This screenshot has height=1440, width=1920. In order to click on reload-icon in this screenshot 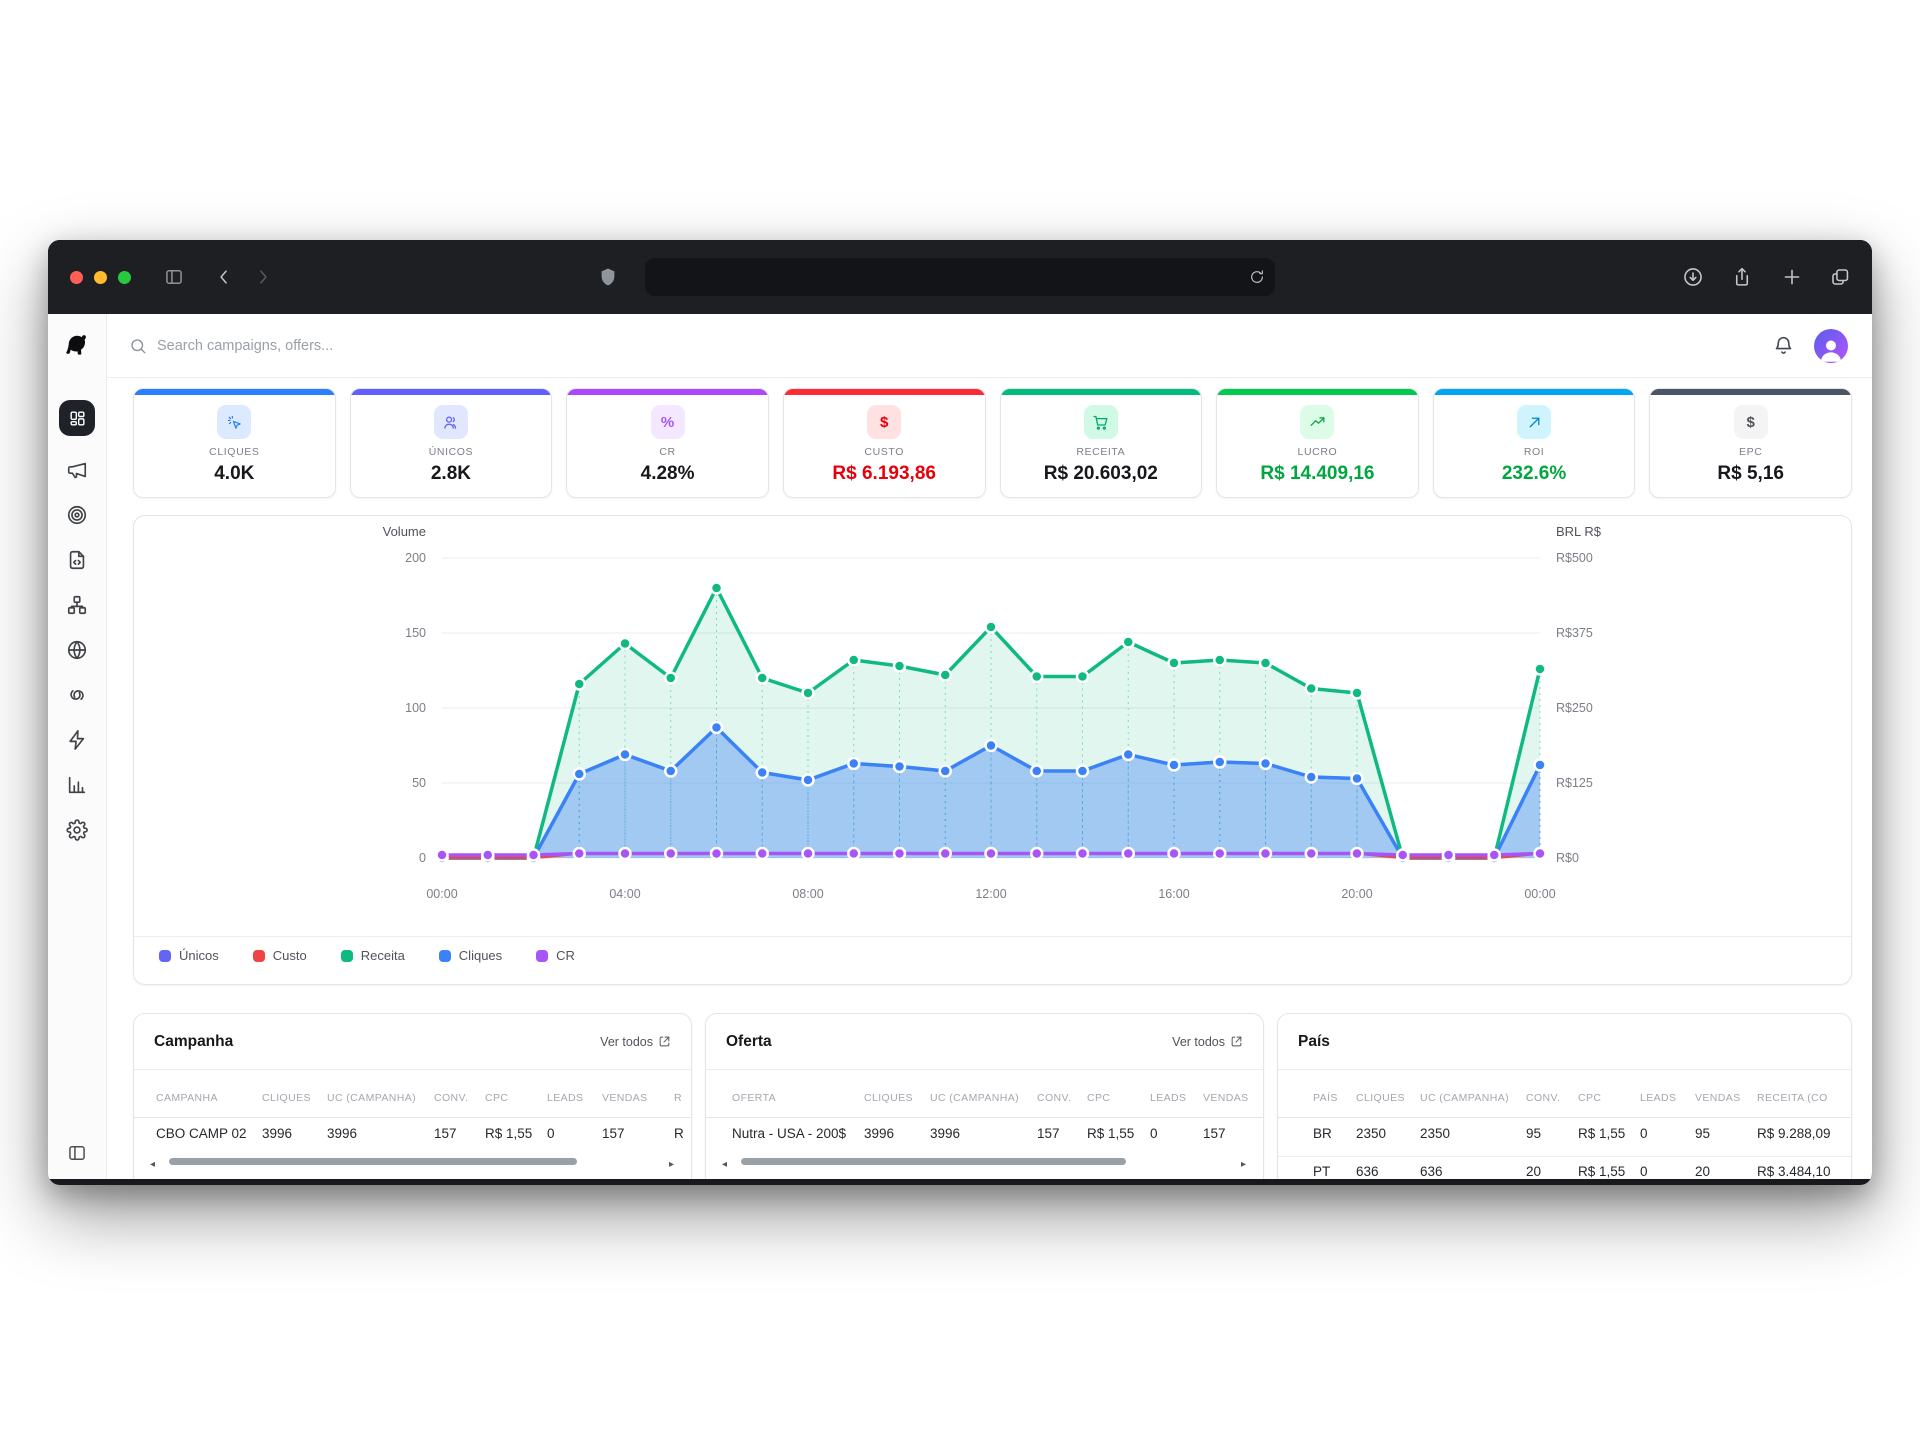, I will do `click(1257, 277)`.